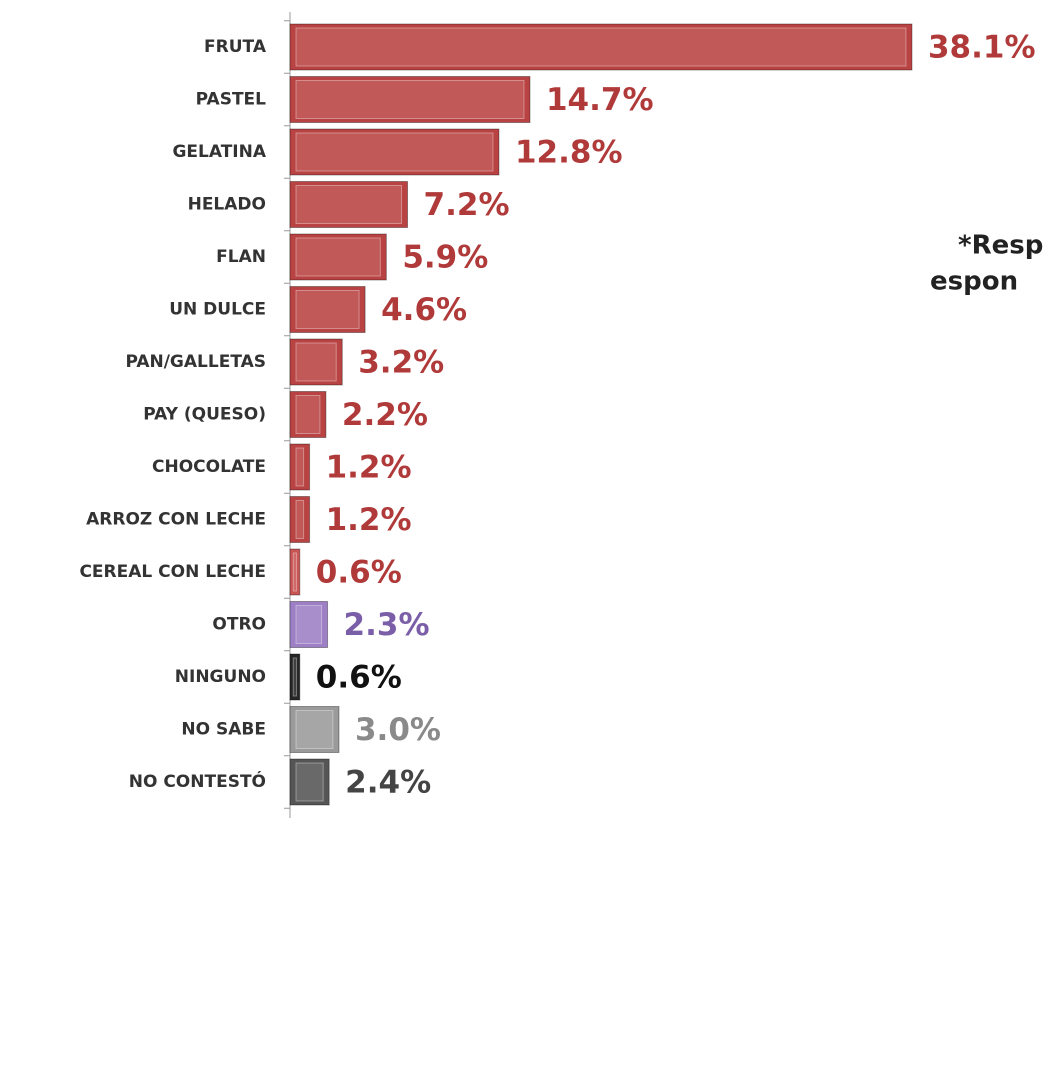 The width and height of the screenshot is (1055, 1070). What do you see at coordinates (220, 677) in the screenshot?
I see `y-tick-label: NINGUNO` at bounding box center [220, 677].